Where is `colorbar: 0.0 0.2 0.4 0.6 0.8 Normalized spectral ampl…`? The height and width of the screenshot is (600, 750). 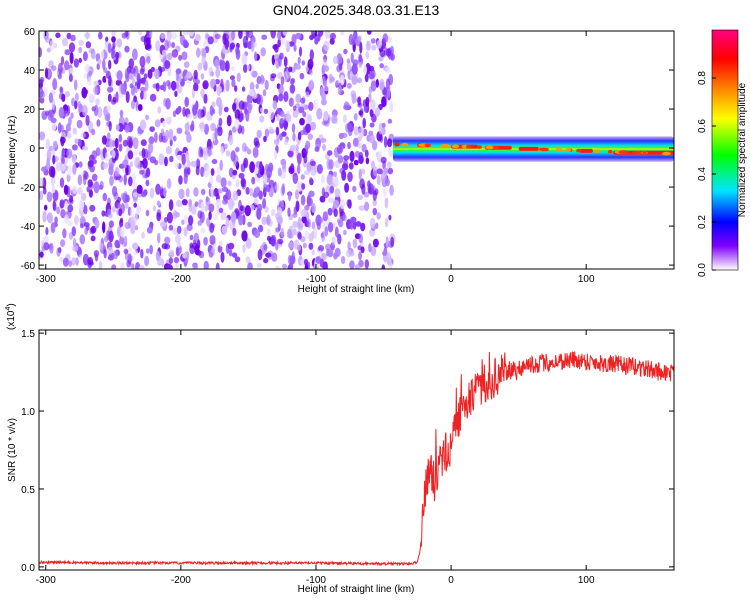 colorbar: 0.0 0.2 0.4 0.6 0.8 Normalized spectral ampl… is located at coordinates (722, 153).